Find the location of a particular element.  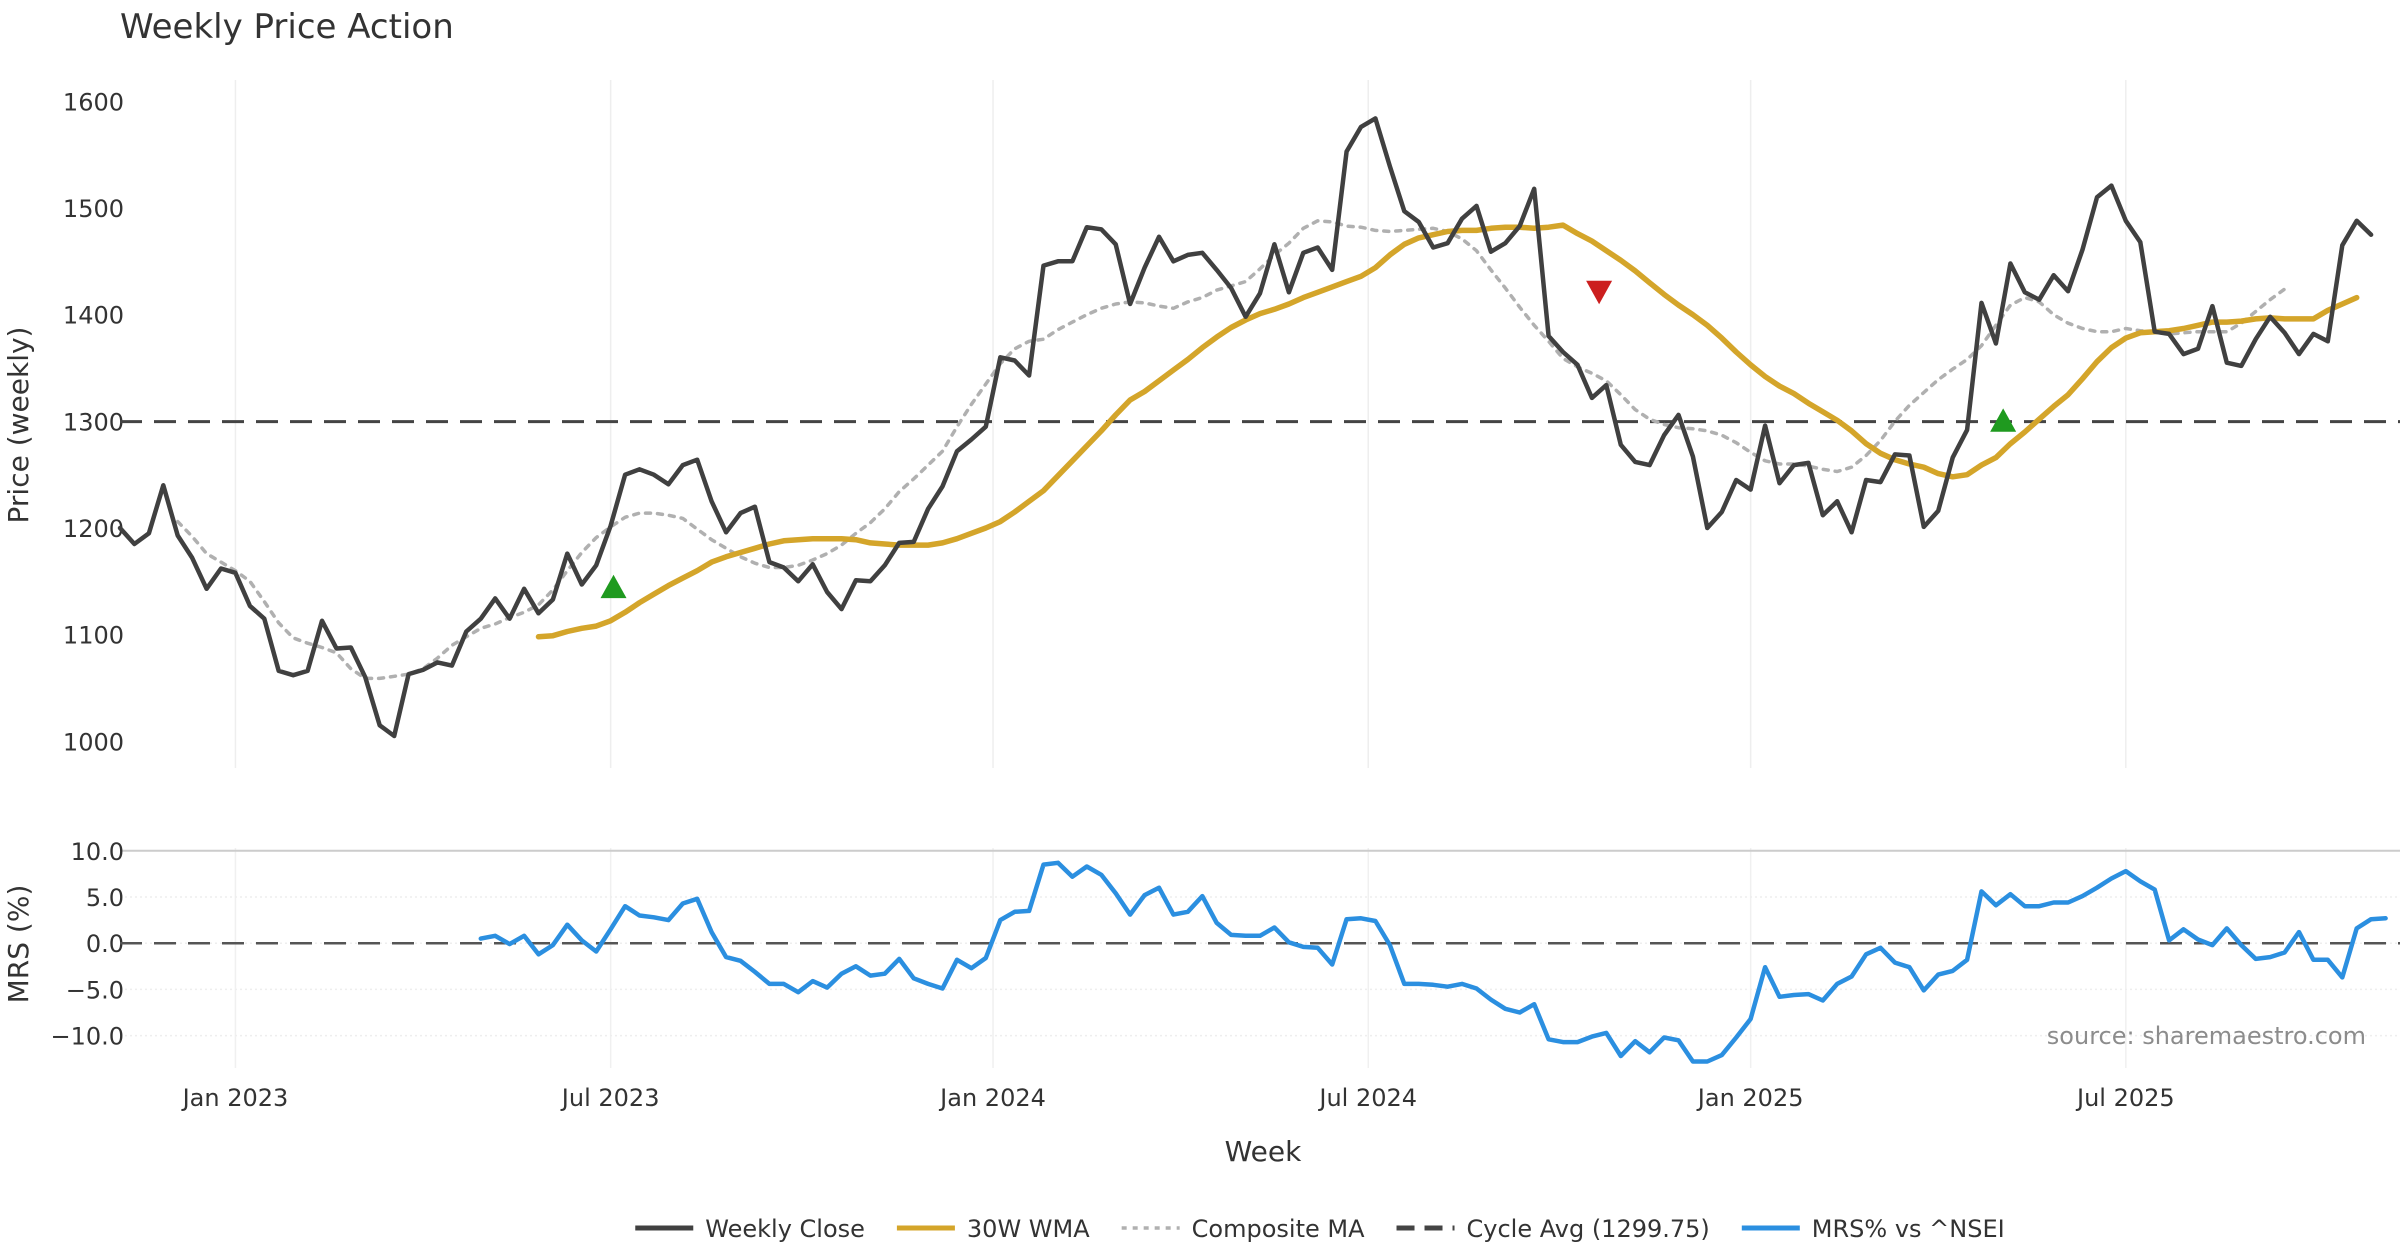

mrs-y-tick-label: 5.0 is located at coordinates (105, 898).